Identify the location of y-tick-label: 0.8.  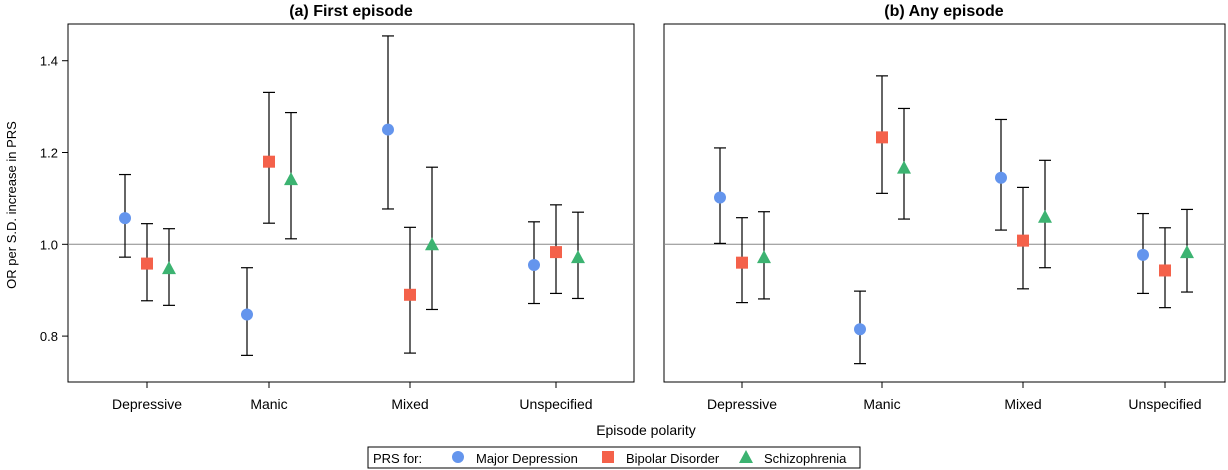
(49, 336).